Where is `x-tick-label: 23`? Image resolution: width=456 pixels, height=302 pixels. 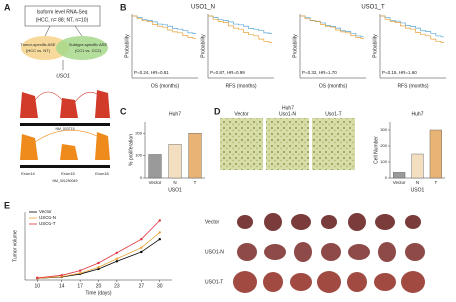 x-tick-label: 23 is located at coordinates (117, 286).